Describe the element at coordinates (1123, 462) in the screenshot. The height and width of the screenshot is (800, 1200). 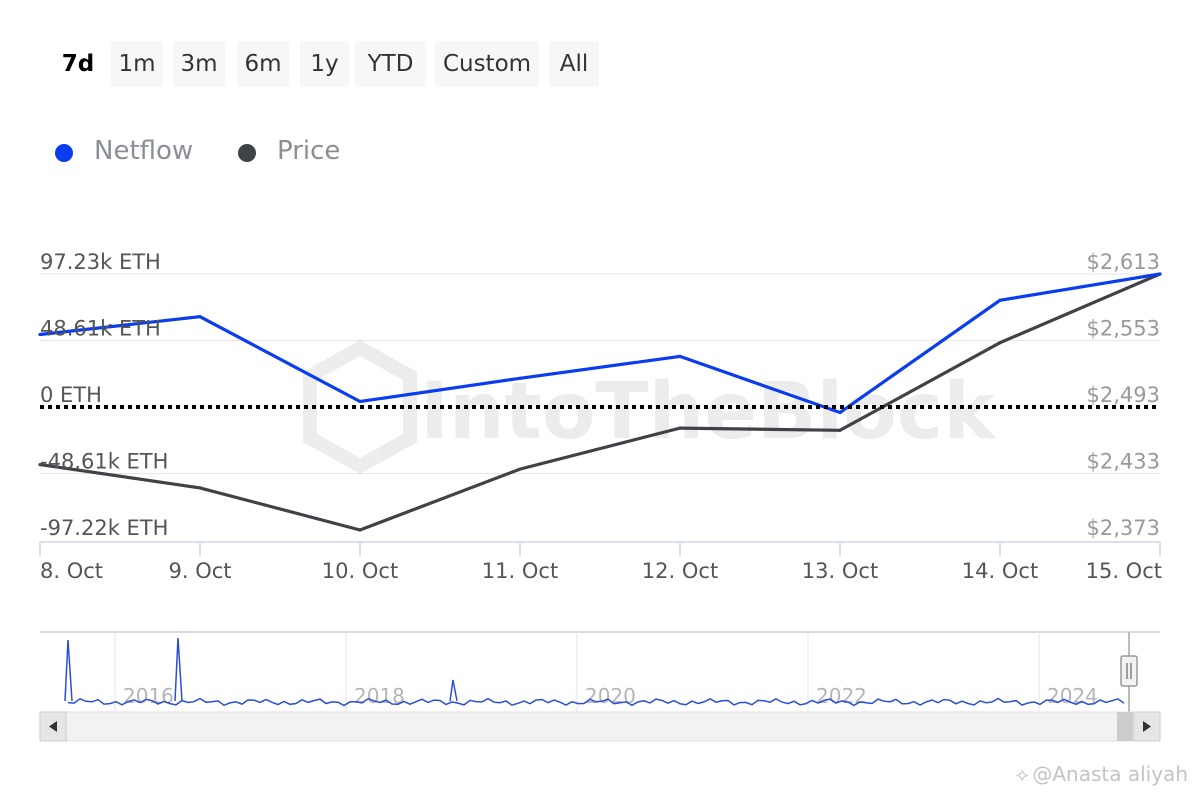
I see `y-right-tick-label: $2,433` at that location.